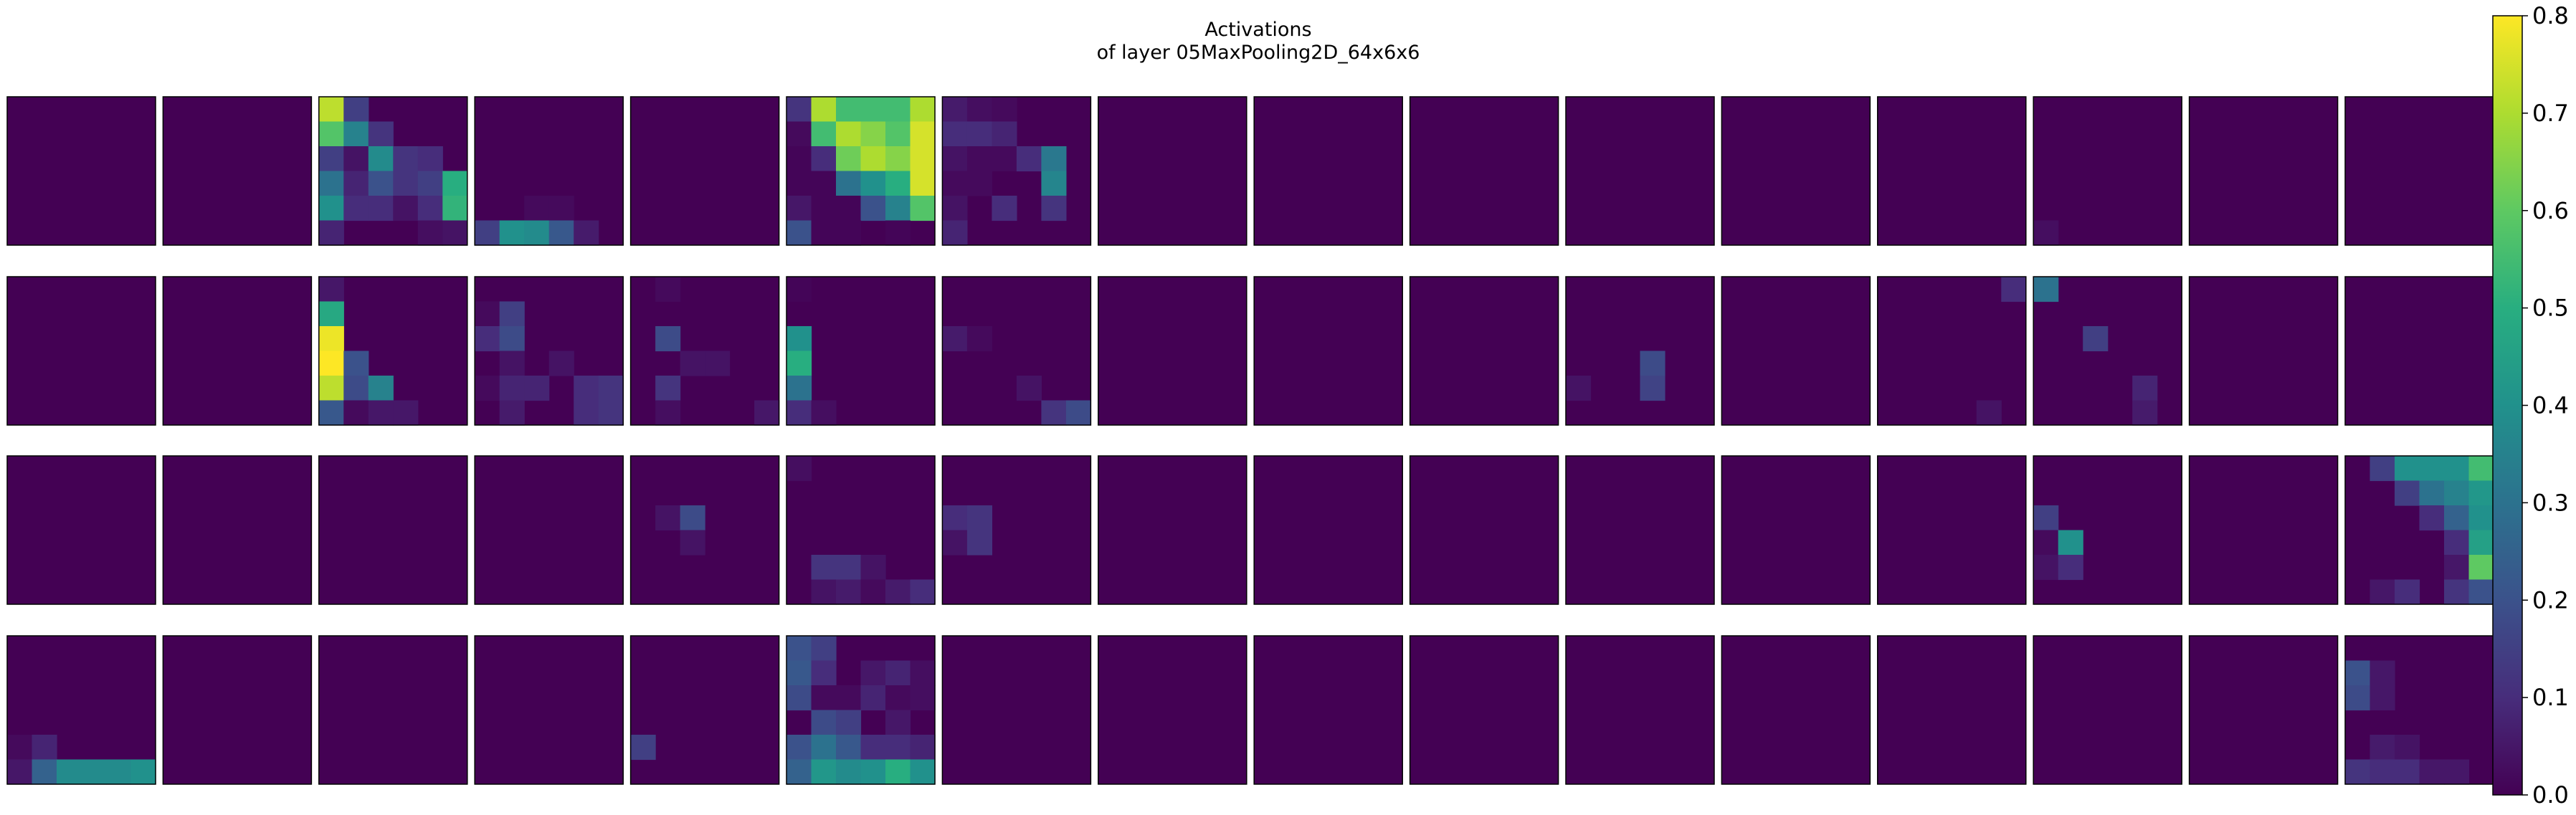 The width and height of the screenshot is (2576, 815). Describe the element at coordinates (2550, 697) in the screenshot. I see `colorbar-tick-label: 0.1` at that location.